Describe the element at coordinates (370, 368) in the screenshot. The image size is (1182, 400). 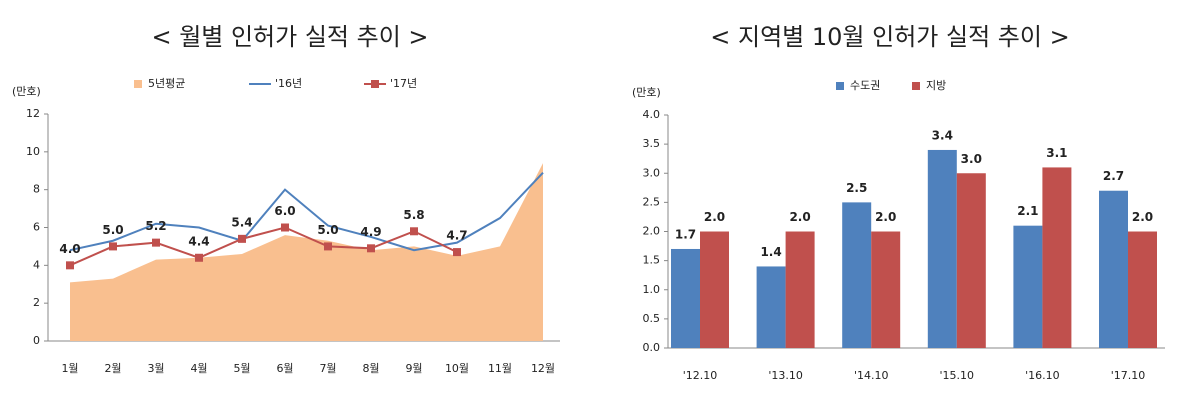
I see `x-tick-label: 8월` at that location.